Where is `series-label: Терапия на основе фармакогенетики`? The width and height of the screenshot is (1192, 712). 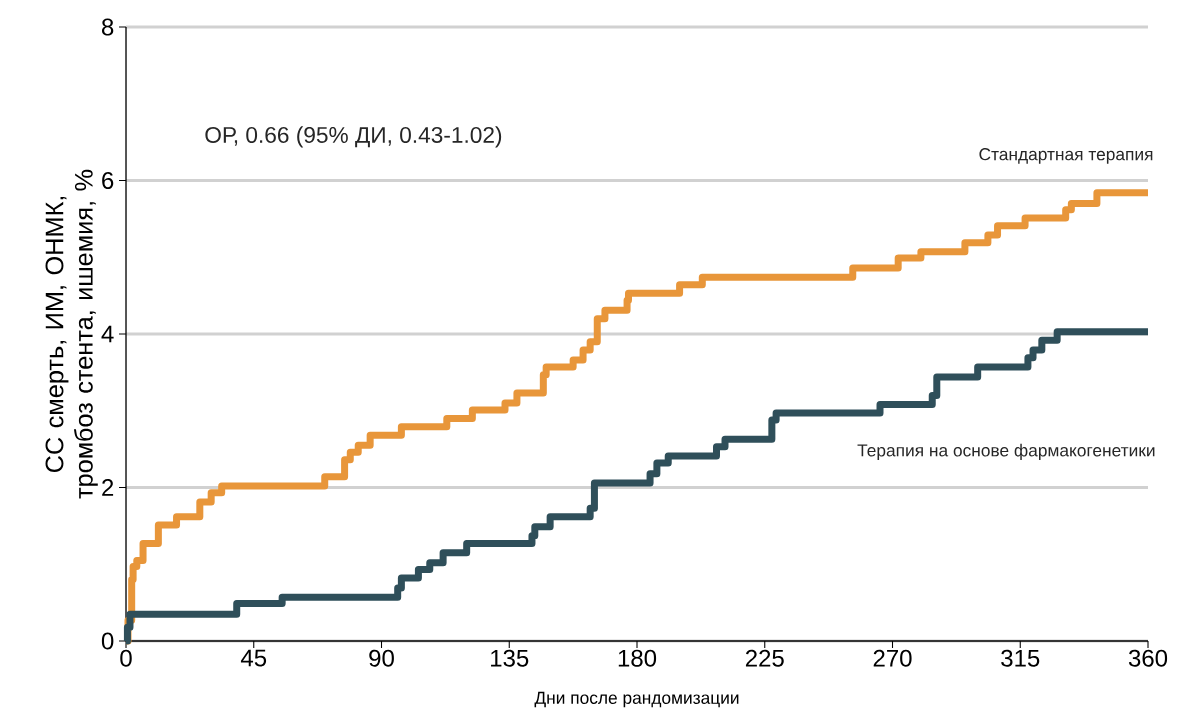 series-label: Терапия на основе фармакогенетики is located at coordinates (1006, 451).